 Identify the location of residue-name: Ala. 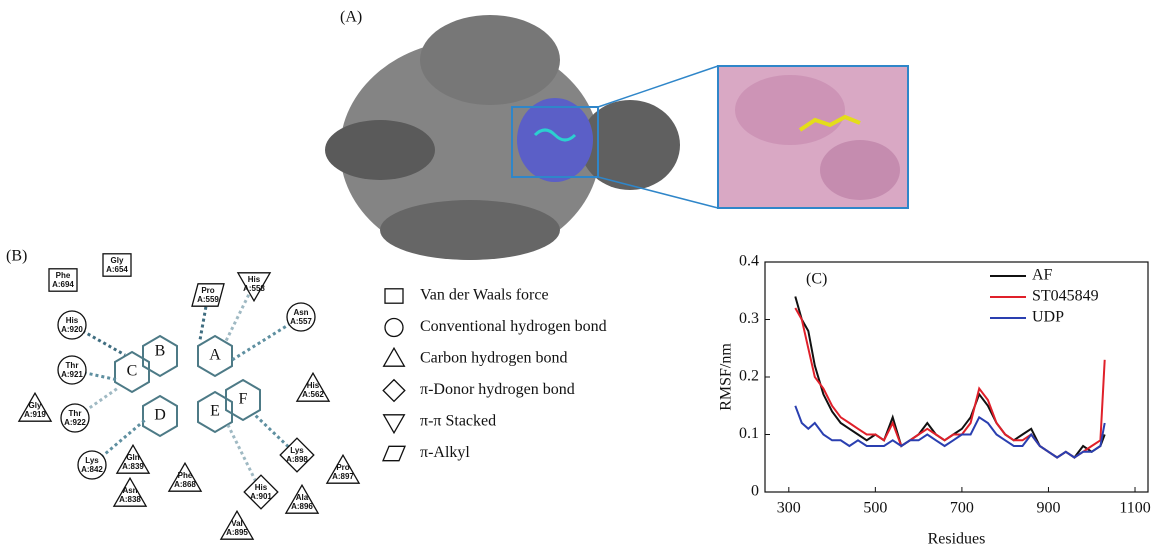
(302, 497).